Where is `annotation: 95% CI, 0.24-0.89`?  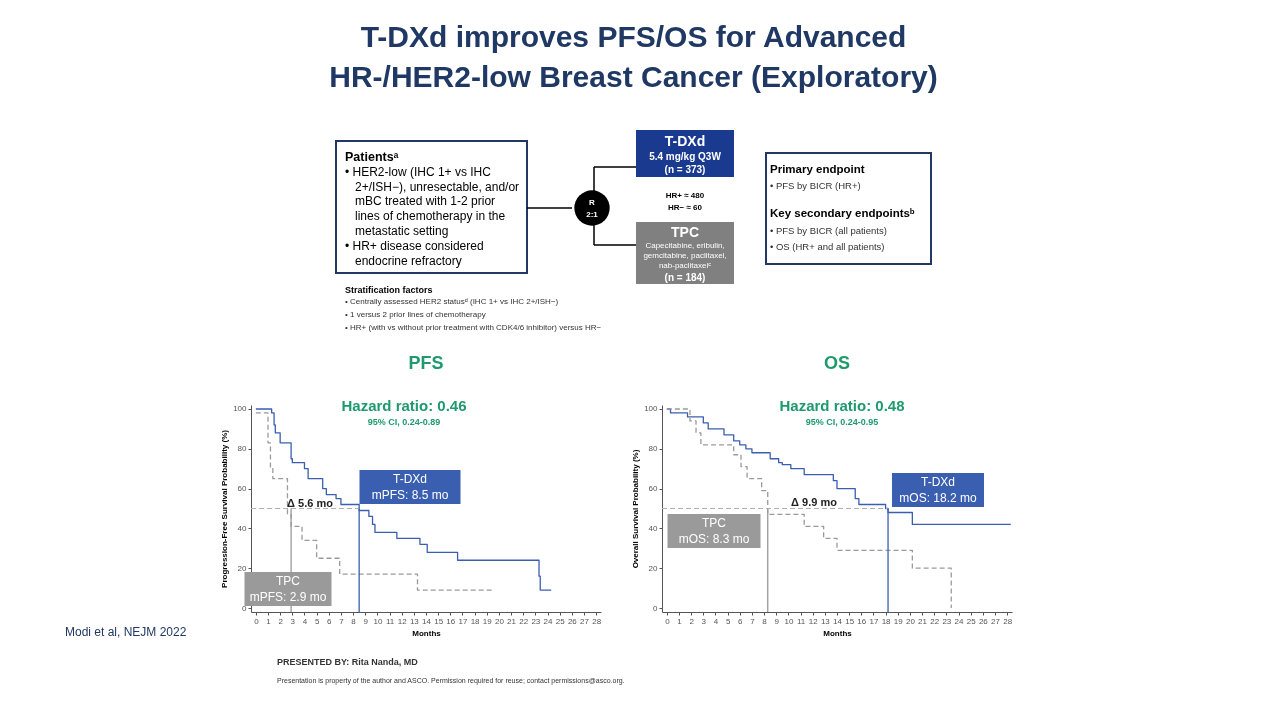 annotation: 95% CI, 0.24-0.89 is located at coordinates (404, 422).